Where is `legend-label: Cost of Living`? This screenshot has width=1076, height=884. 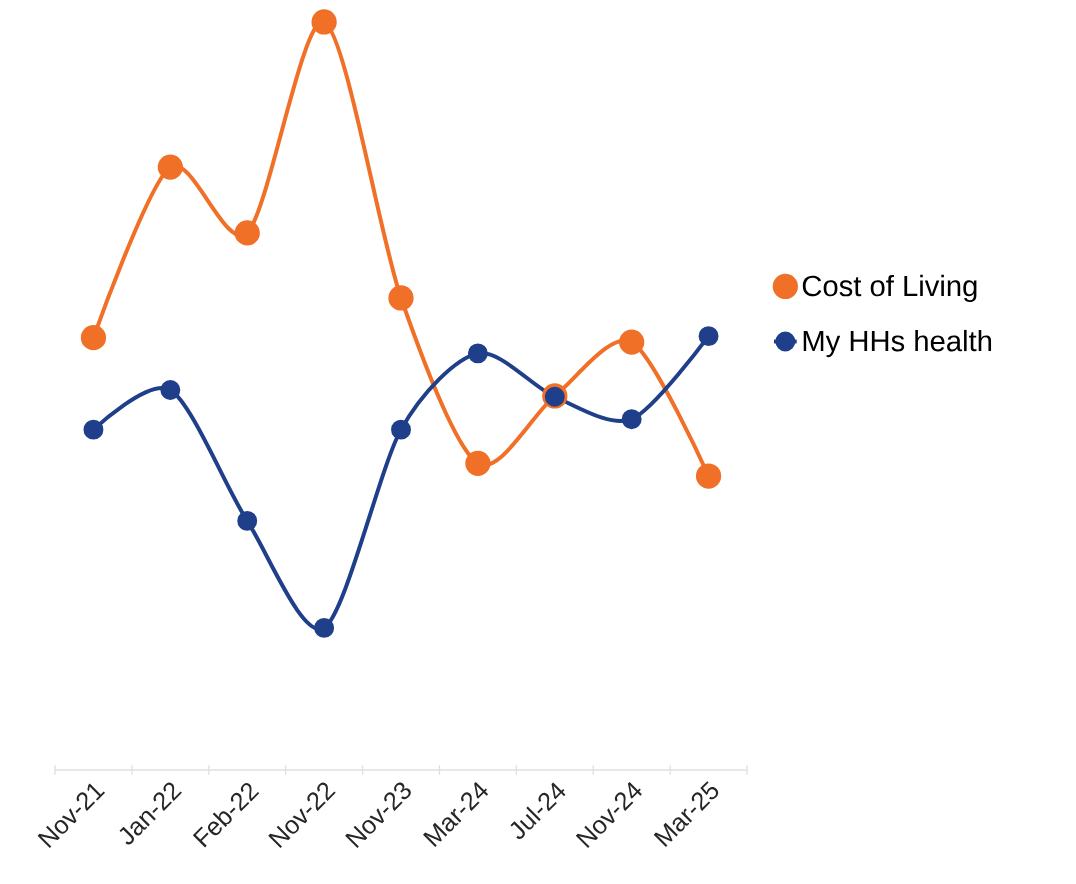
legend-label: Cost of Living is located at coordinates (889, 288).